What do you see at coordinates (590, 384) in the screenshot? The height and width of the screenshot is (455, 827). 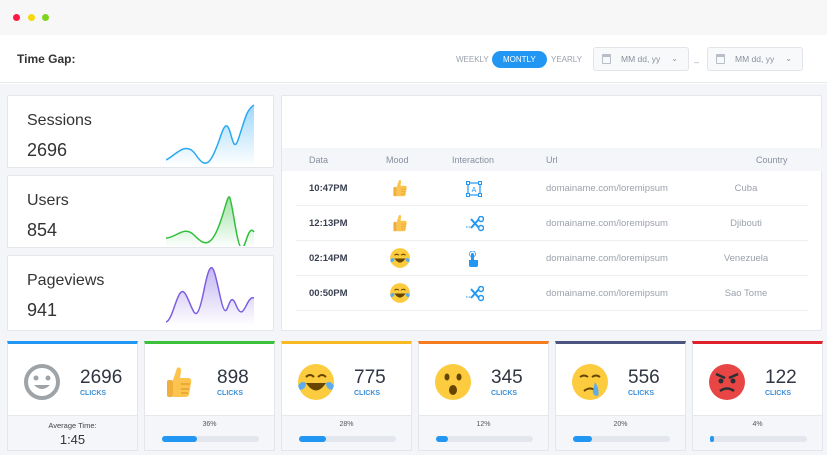 I see `crying-icon` at bounding box center [590, 384].